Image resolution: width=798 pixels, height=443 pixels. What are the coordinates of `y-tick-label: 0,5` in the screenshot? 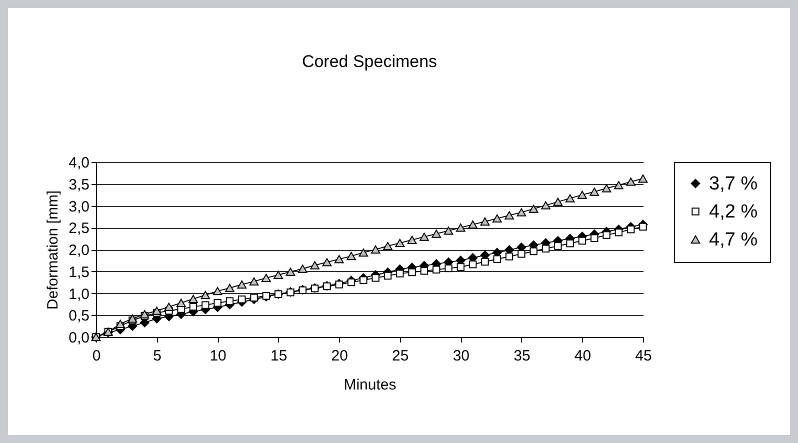 It's located at (79, 316).